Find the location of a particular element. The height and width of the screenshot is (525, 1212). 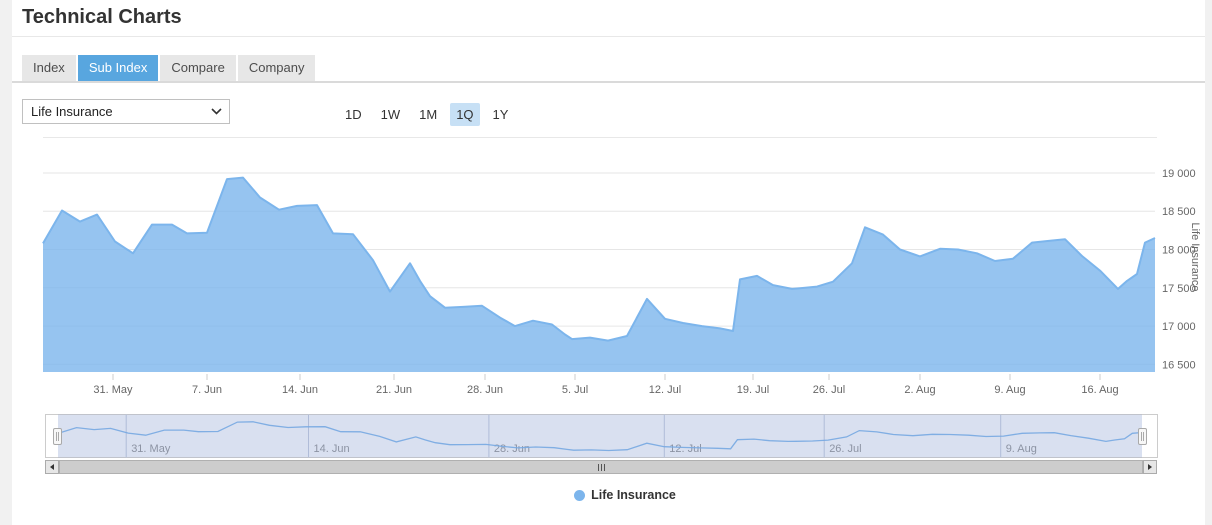

x-axis-label: 12. Jul is located at coordinates (665, 390).